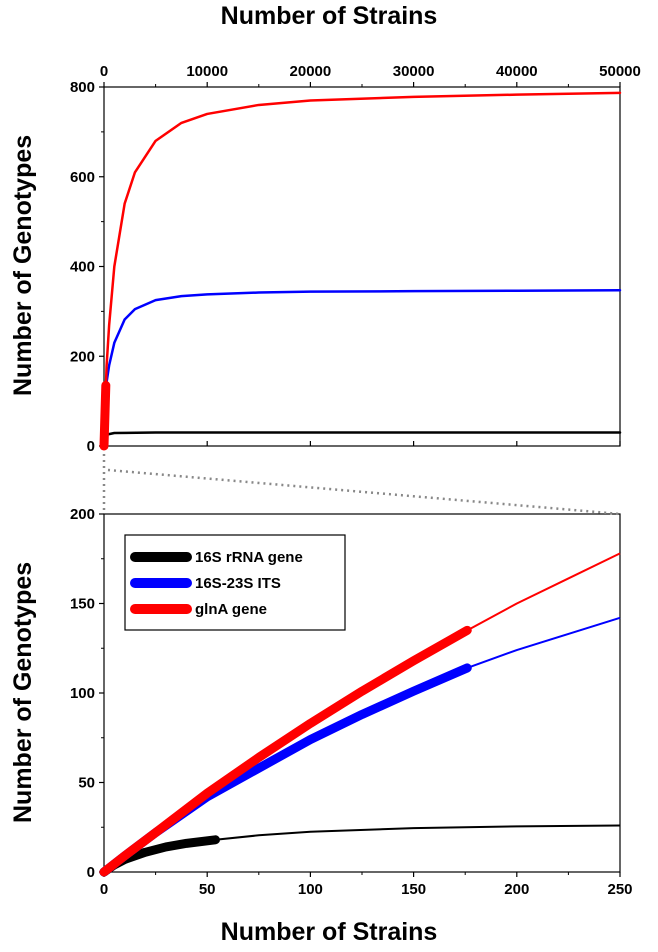 Image resolution: width=658 pixels, height=952 pixels. I want to click on bottom-x-tick-label: 250, so click(619, 889).